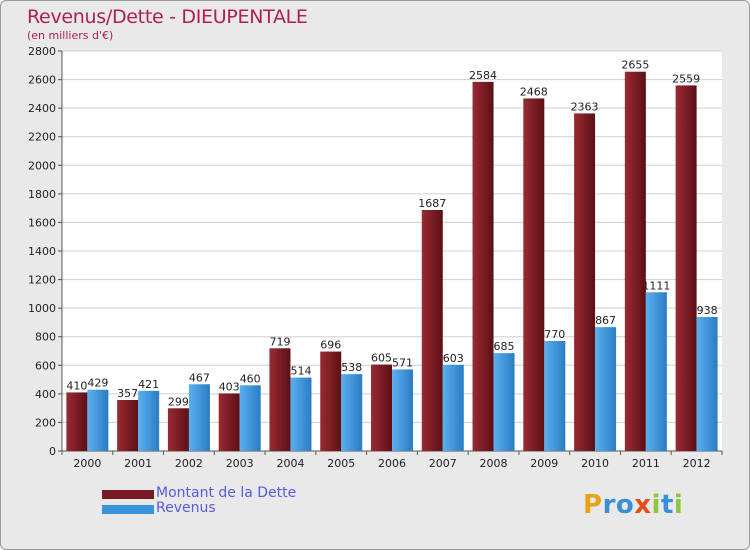 The height and width of the screenshot is (550, 750). What do you see at coordinates (45, 365) in the screenshot?
I see `y-tick-label: 600` at bounding box center [45, 365].